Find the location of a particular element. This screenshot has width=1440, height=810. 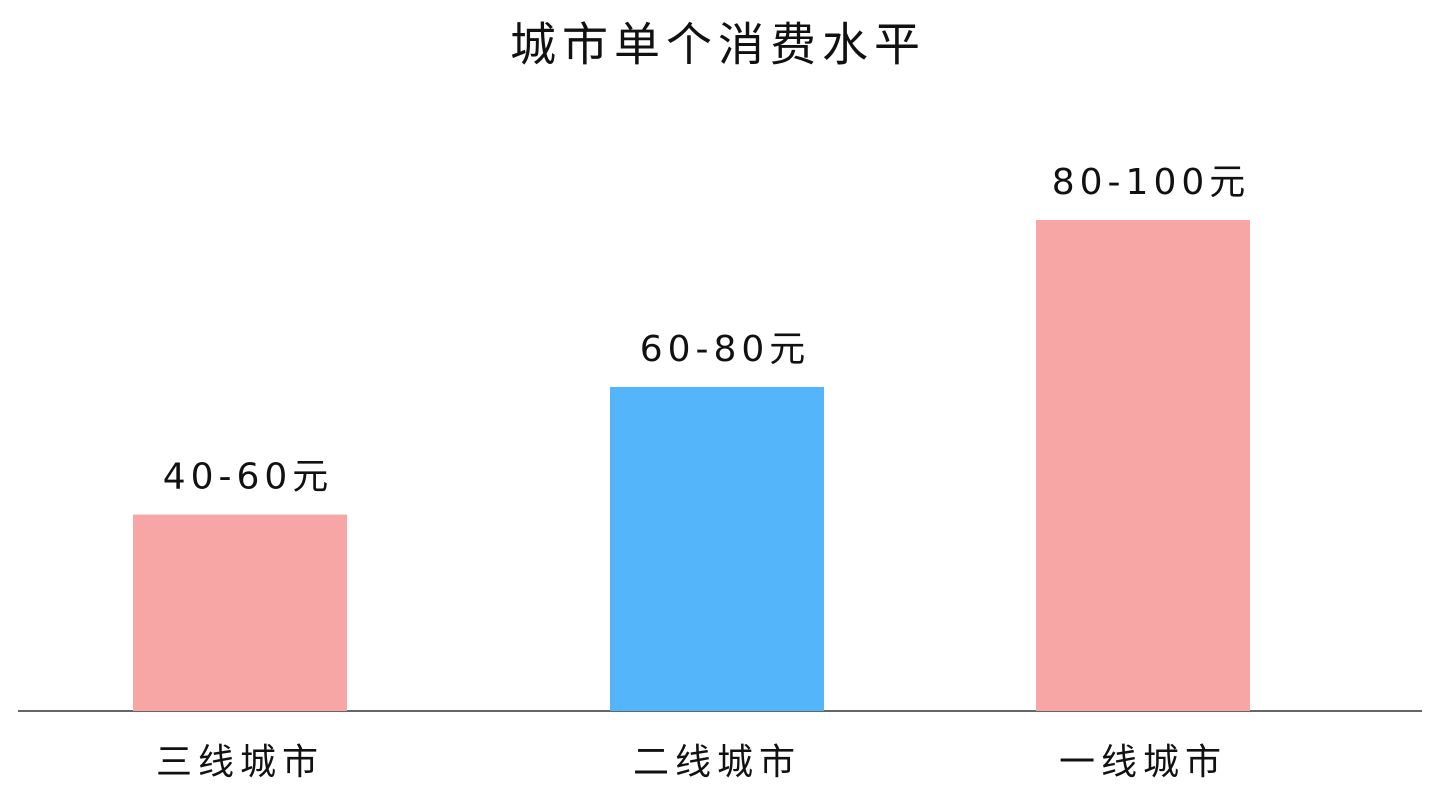

value-label: 40-60元 is located at coordinates (248, 477).